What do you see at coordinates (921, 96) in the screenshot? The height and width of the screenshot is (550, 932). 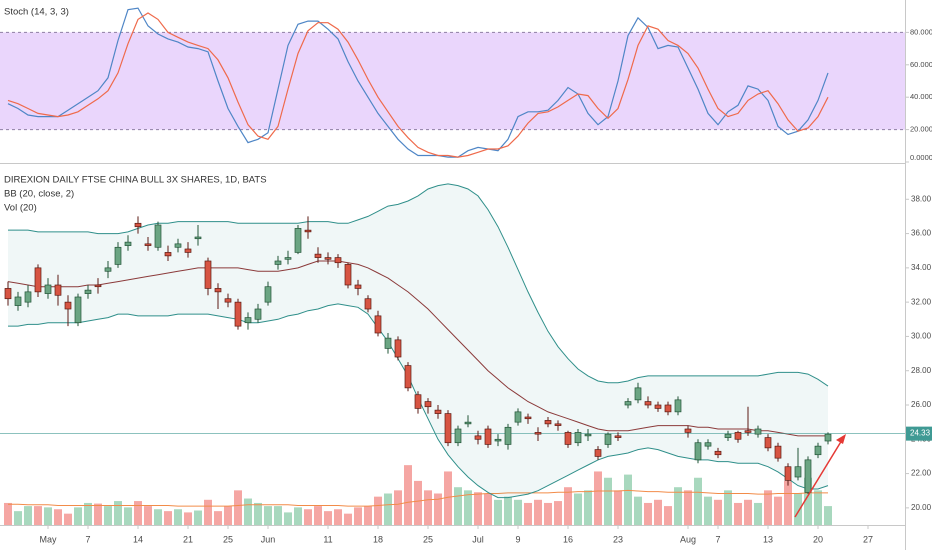 I see `y-tick-label: 40.0000` at bounding box center [921, 96].